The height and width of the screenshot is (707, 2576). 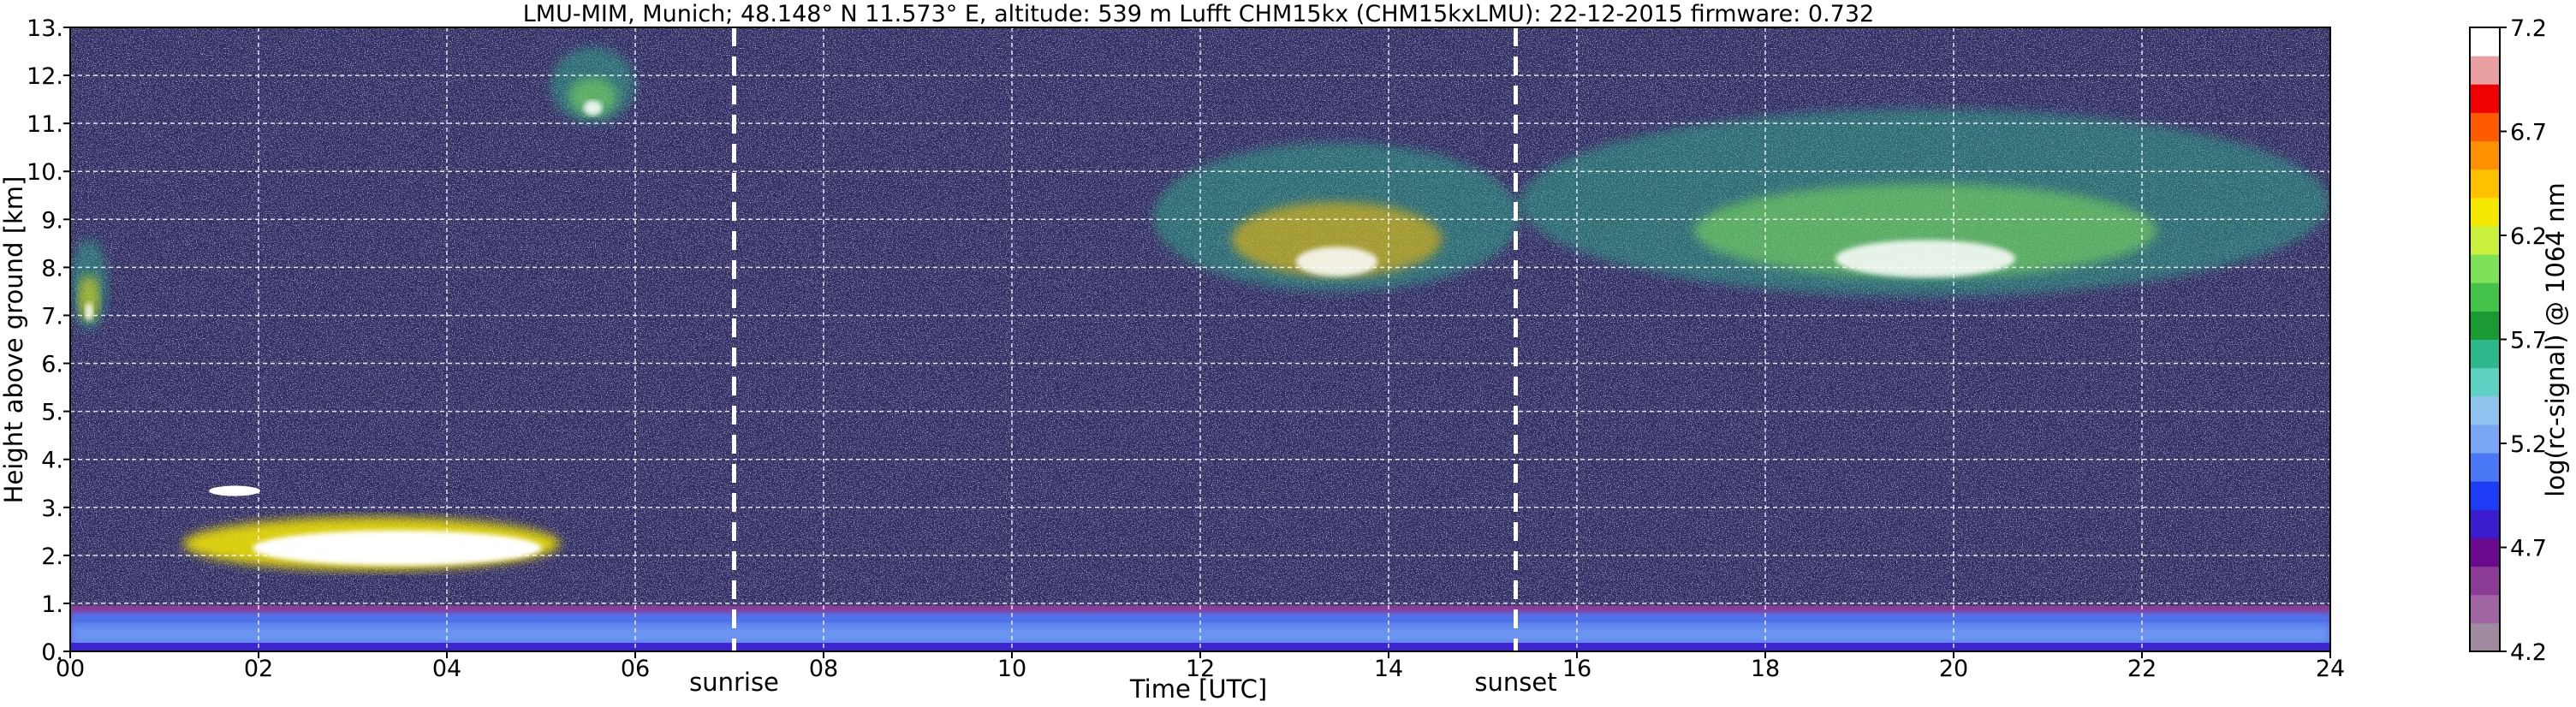 What do you see at coordinates (1200, 669) in the screenshot?
I see `x-tick-label: 12` at bounding box center [1200, 669].